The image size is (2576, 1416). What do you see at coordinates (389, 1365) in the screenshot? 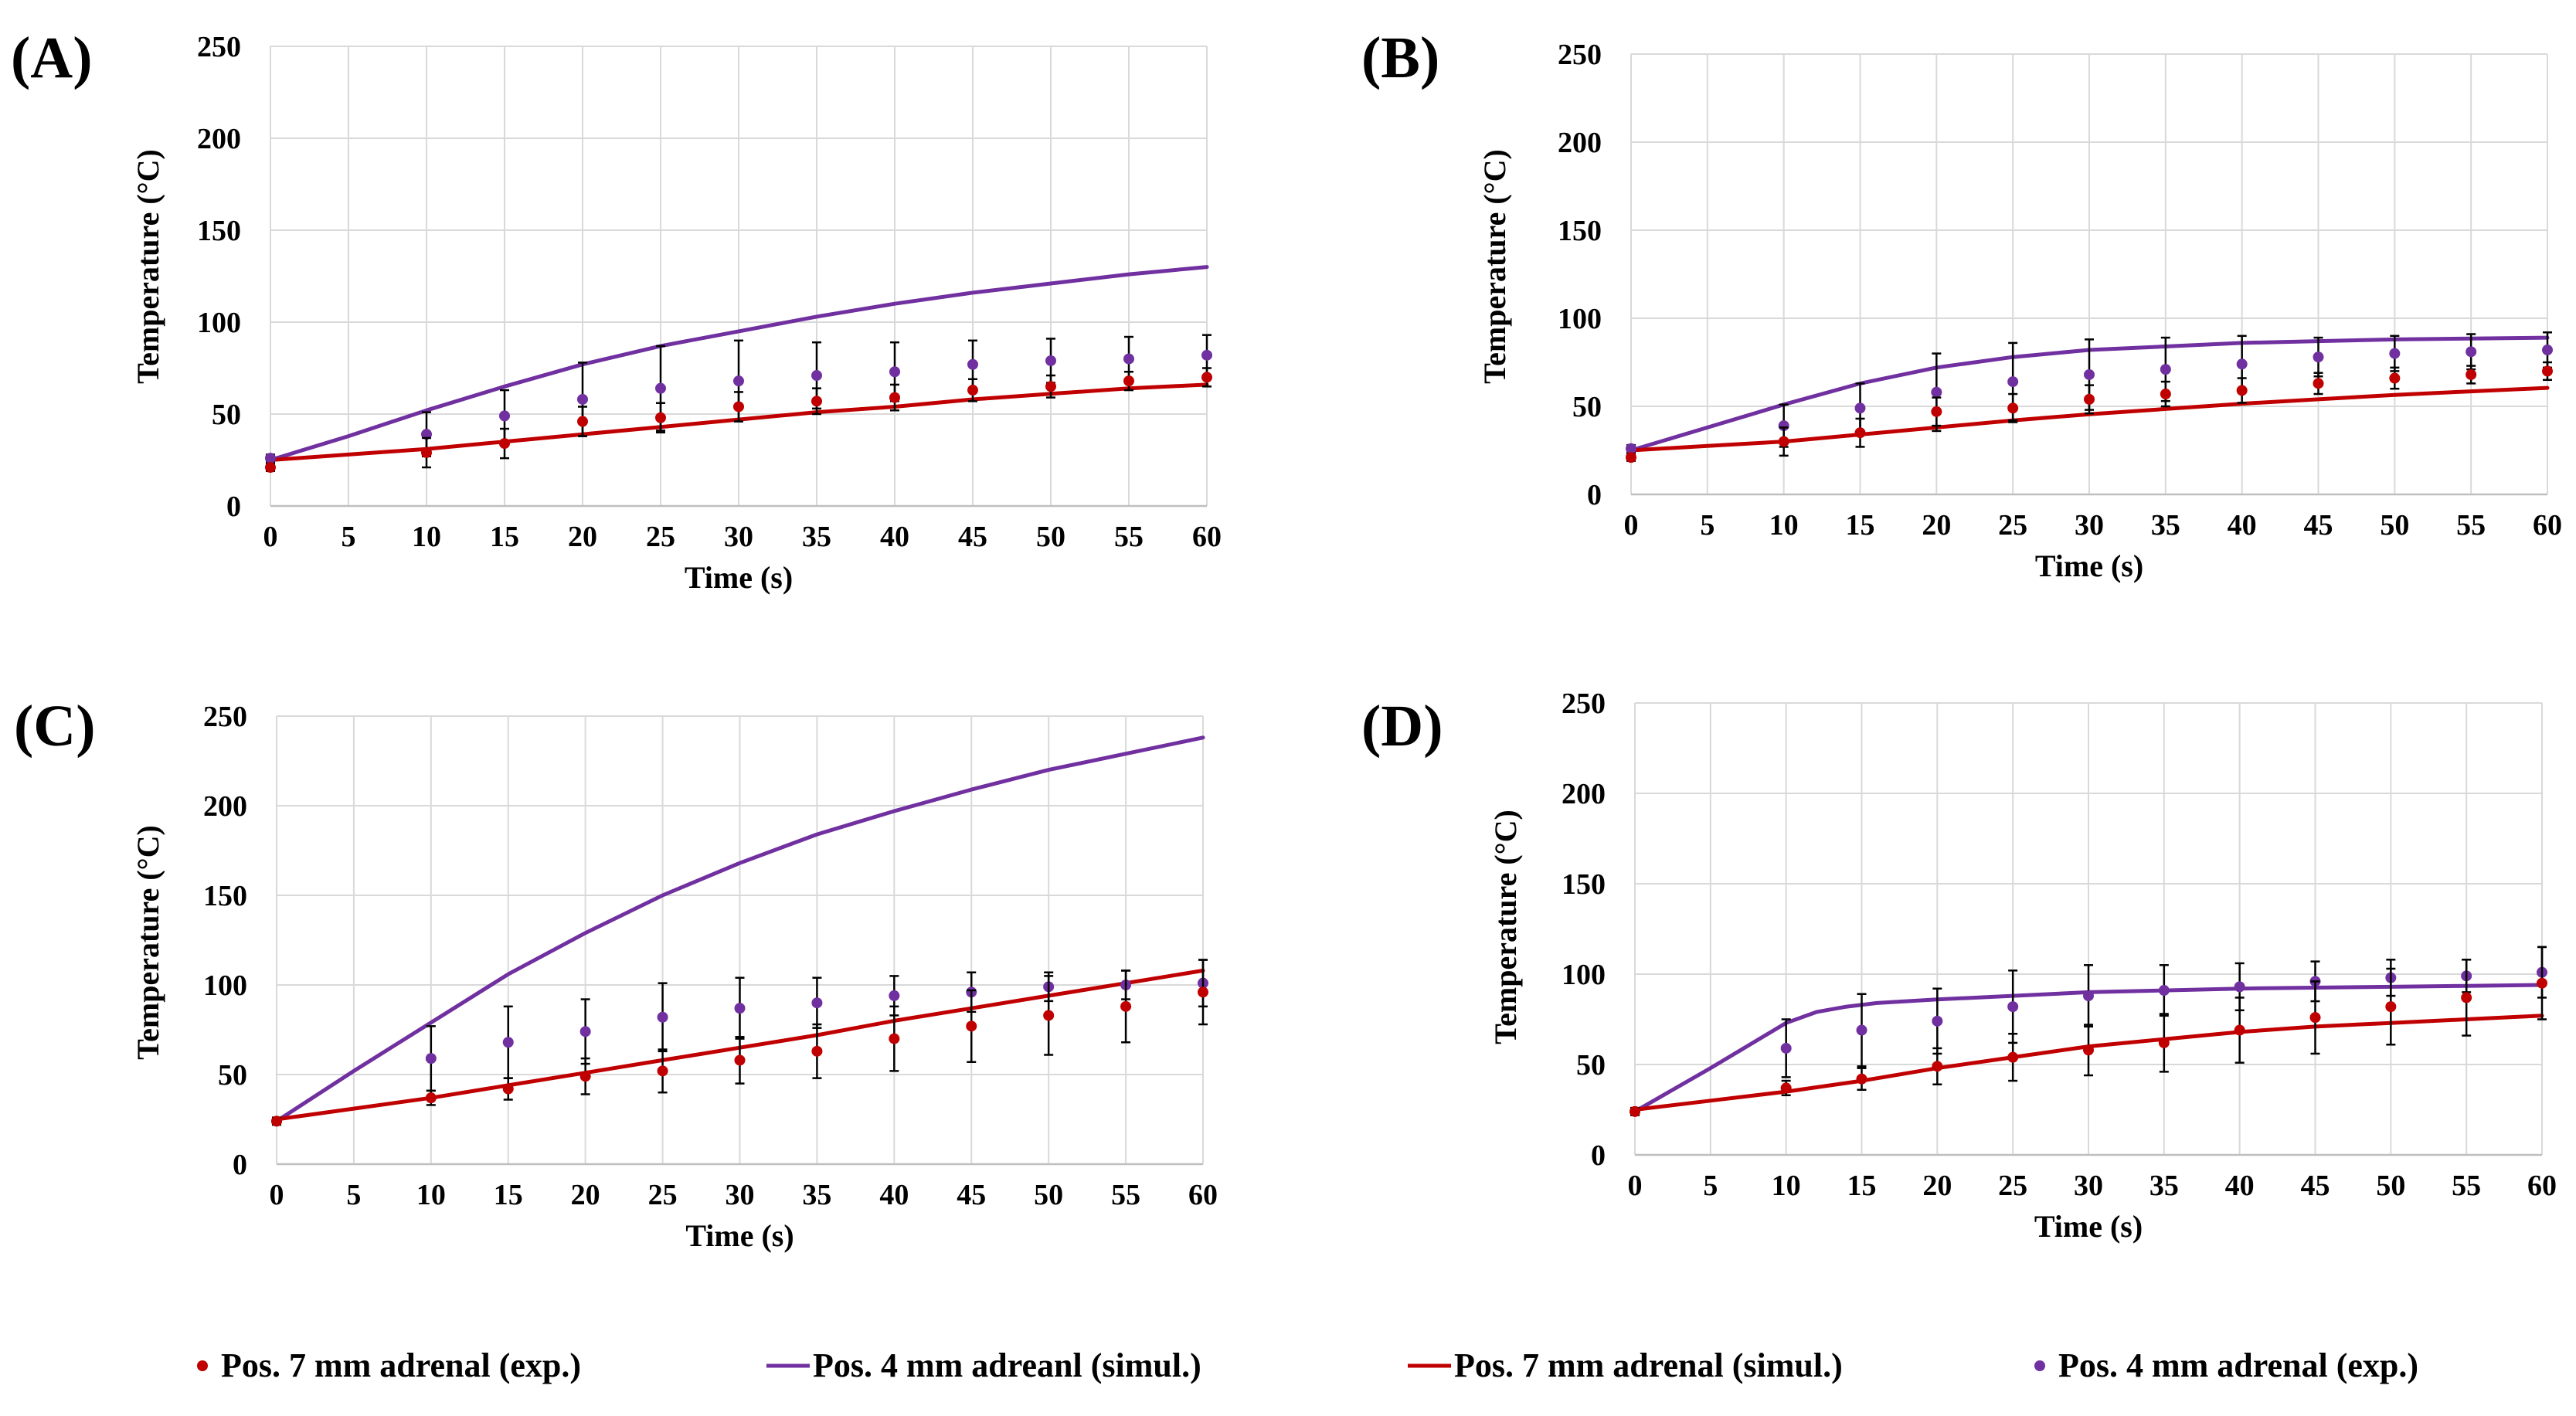
I see `legend-item: Pos. 7 mm adrenal (exp.)` at bounding box center [389, 1365].